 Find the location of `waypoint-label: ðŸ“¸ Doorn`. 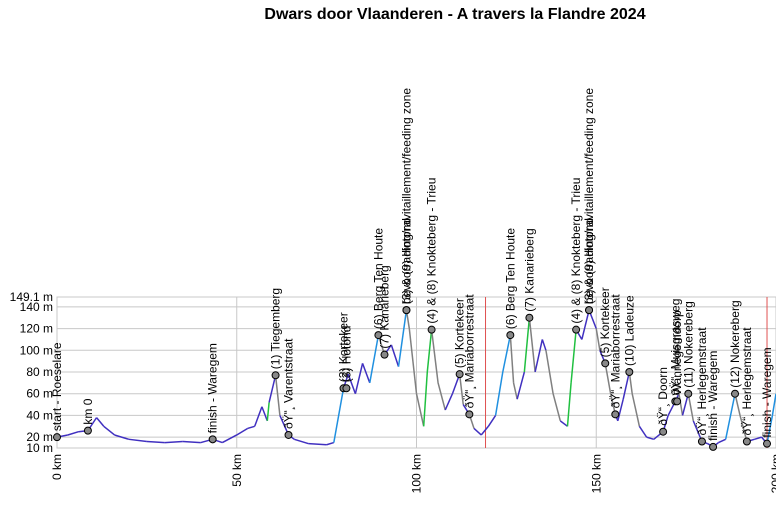

waypoint-label: ðŸ“¸ Doorn is located at coordinates (663, 396).